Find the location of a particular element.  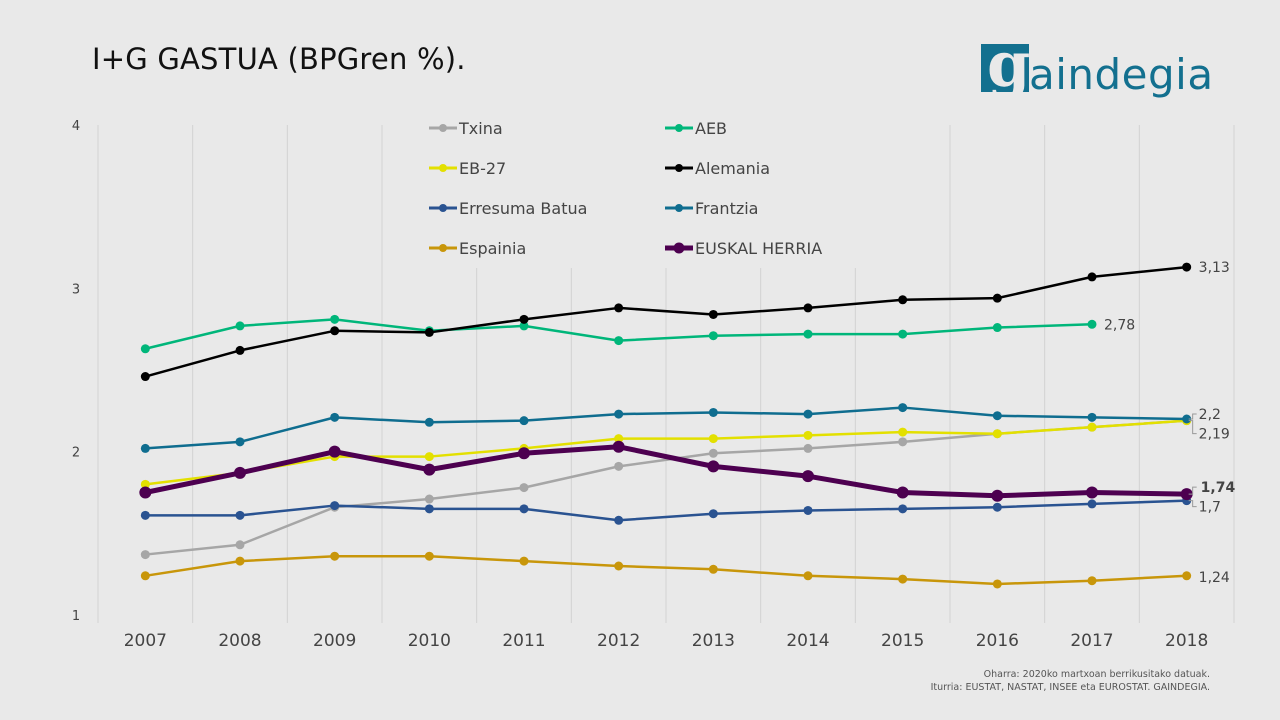

x-tick-label: 2011 is located at coordinates (523, 641).